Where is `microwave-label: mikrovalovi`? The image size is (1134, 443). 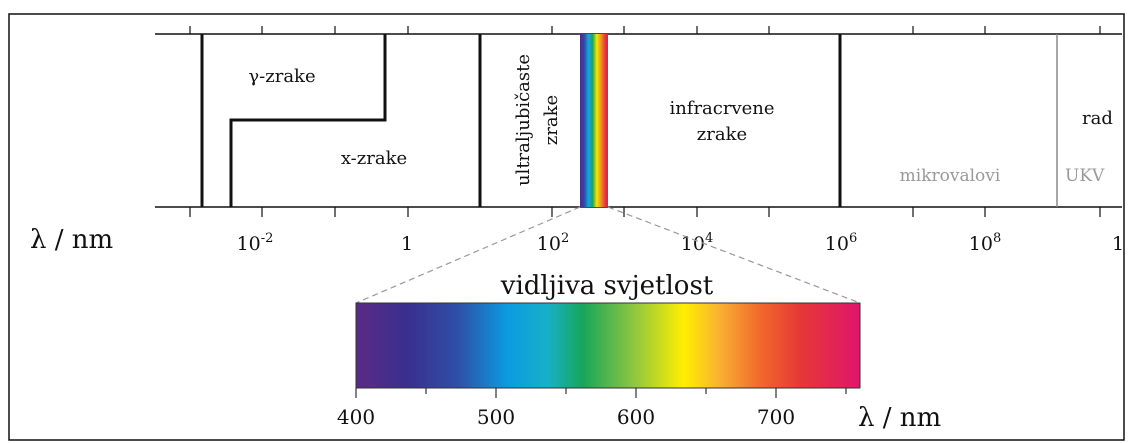 microwave-label: mikrovalovi is located at coordinates (950, 176).